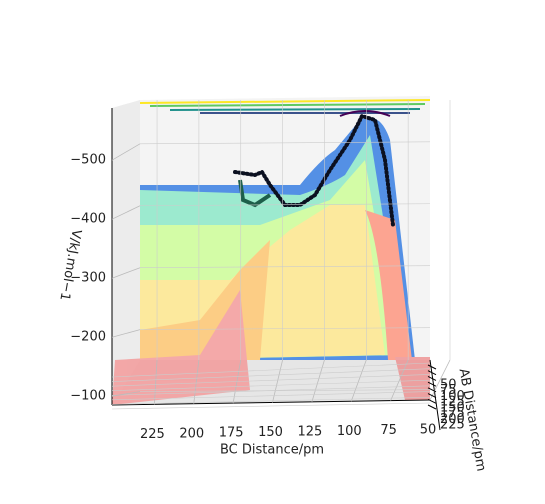 This screenshot has height=504, width=545. Describe the element at coordinates (452, 407) in the screenshot. I see `y-tick-label: 150` at that location.